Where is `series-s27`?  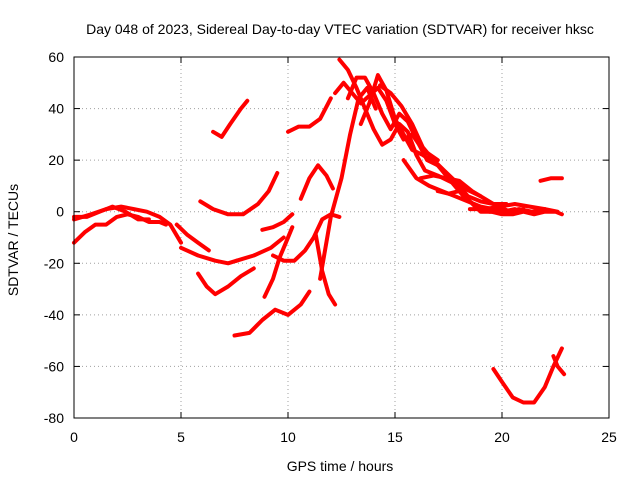
series-s27 is located at coordinates (551, 179).